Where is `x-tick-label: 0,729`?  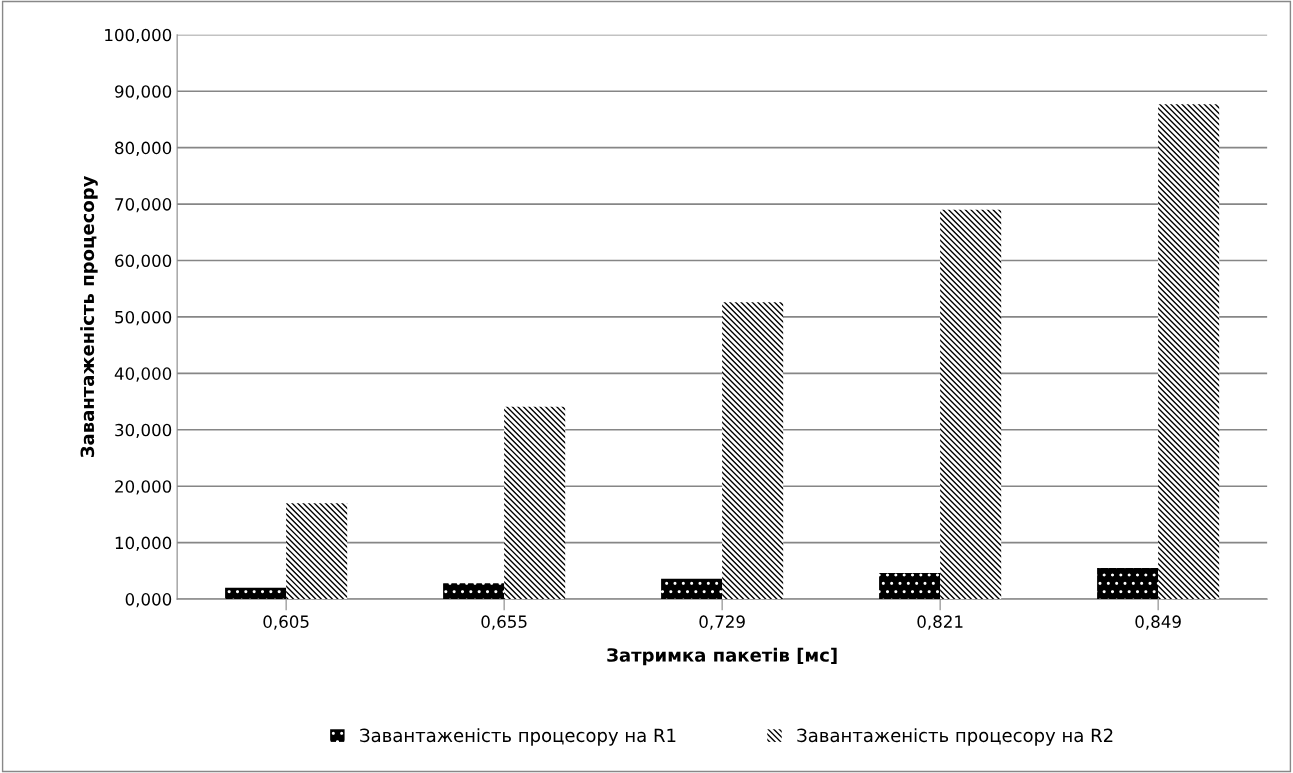 x-tick-label: 0,729 is located at coordinates (722, 622).